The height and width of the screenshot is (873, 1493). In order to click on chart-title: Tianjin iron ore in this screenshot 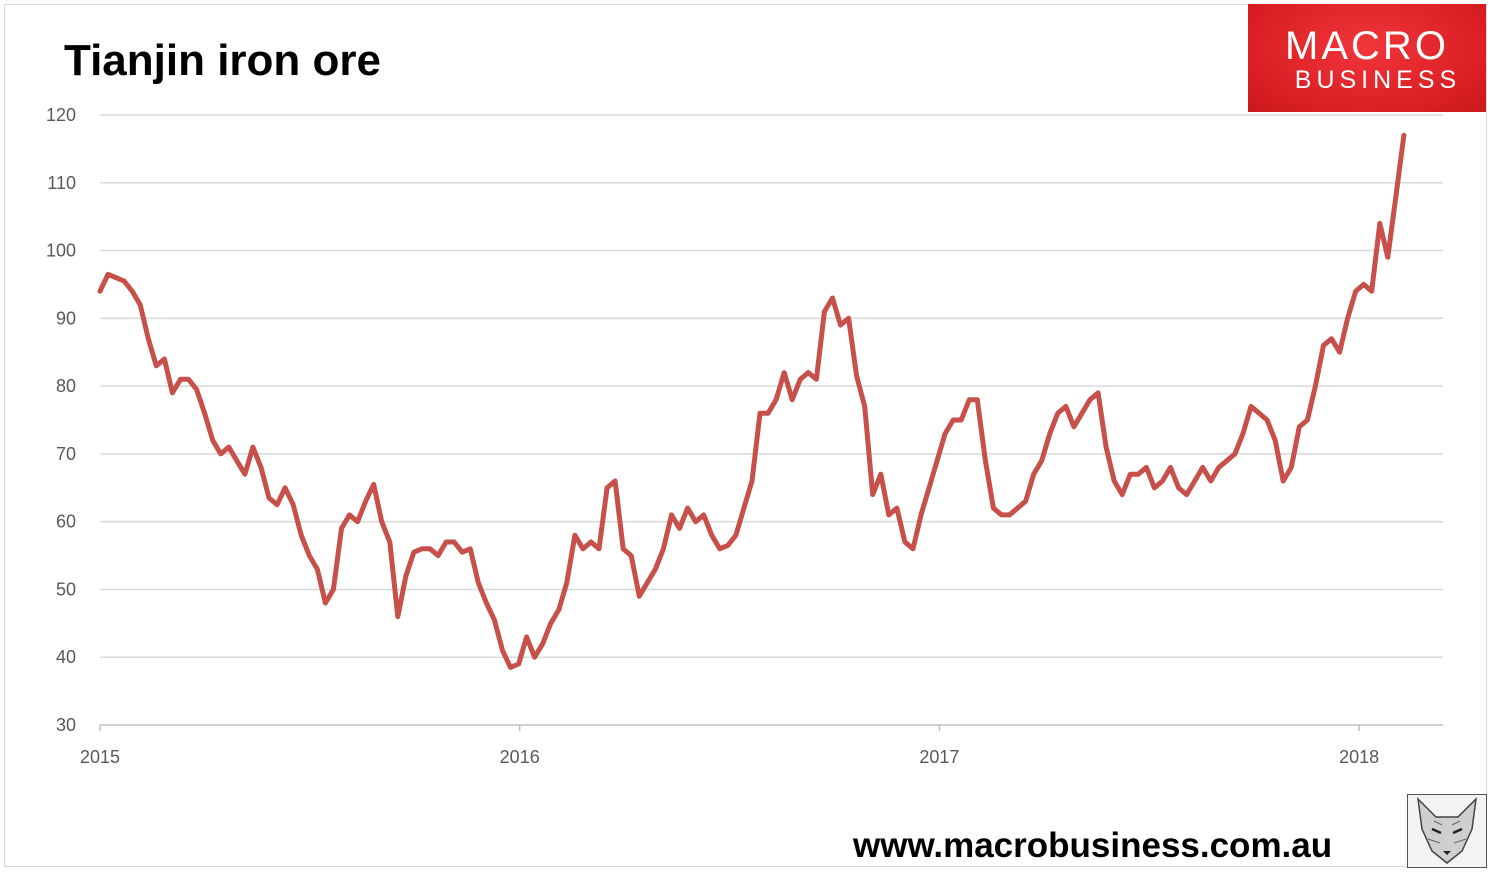, I will do `click(223, 60)`.